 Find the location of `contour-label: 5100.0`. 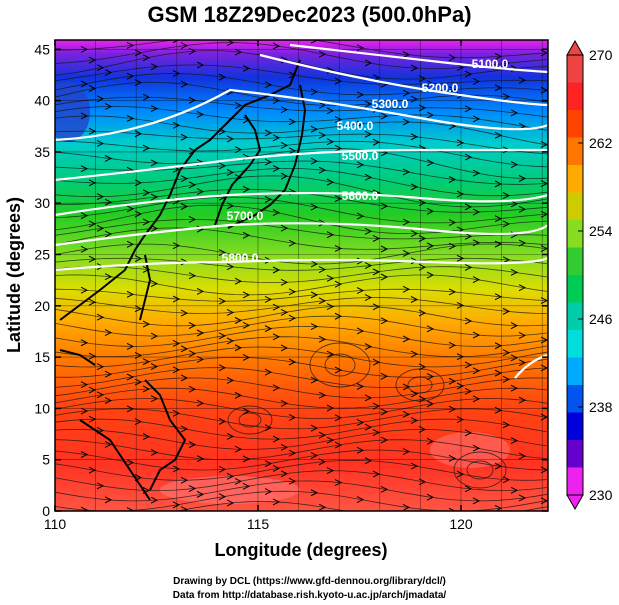

contour-label: 5100.0 is located at coordinates (490, 64).